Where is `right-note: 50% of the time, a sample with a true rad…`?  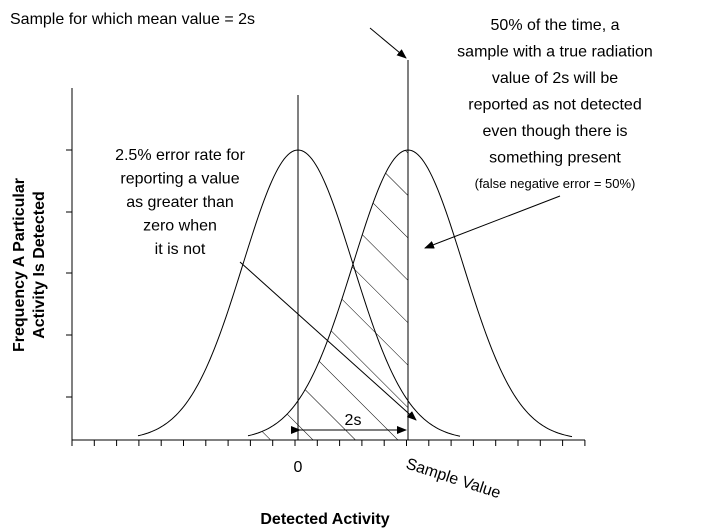 right-note: 50% of the time, a sample with a true rad… is located at coordinates (555, 92).